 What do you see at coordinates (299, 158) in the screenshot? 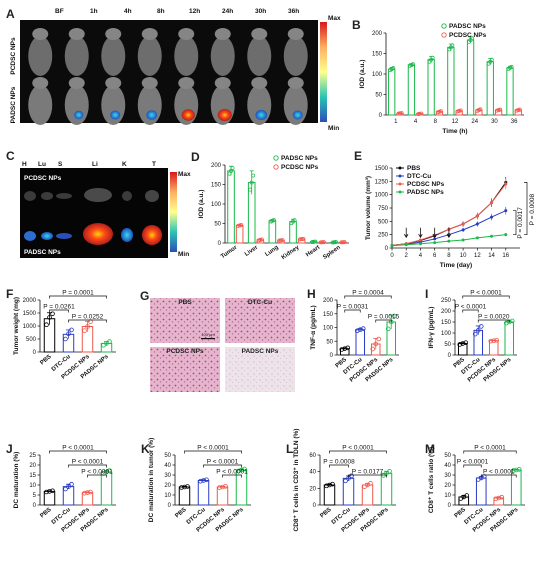
I see `legend-label: PADSC NPs` at bounding box center [299, 158].